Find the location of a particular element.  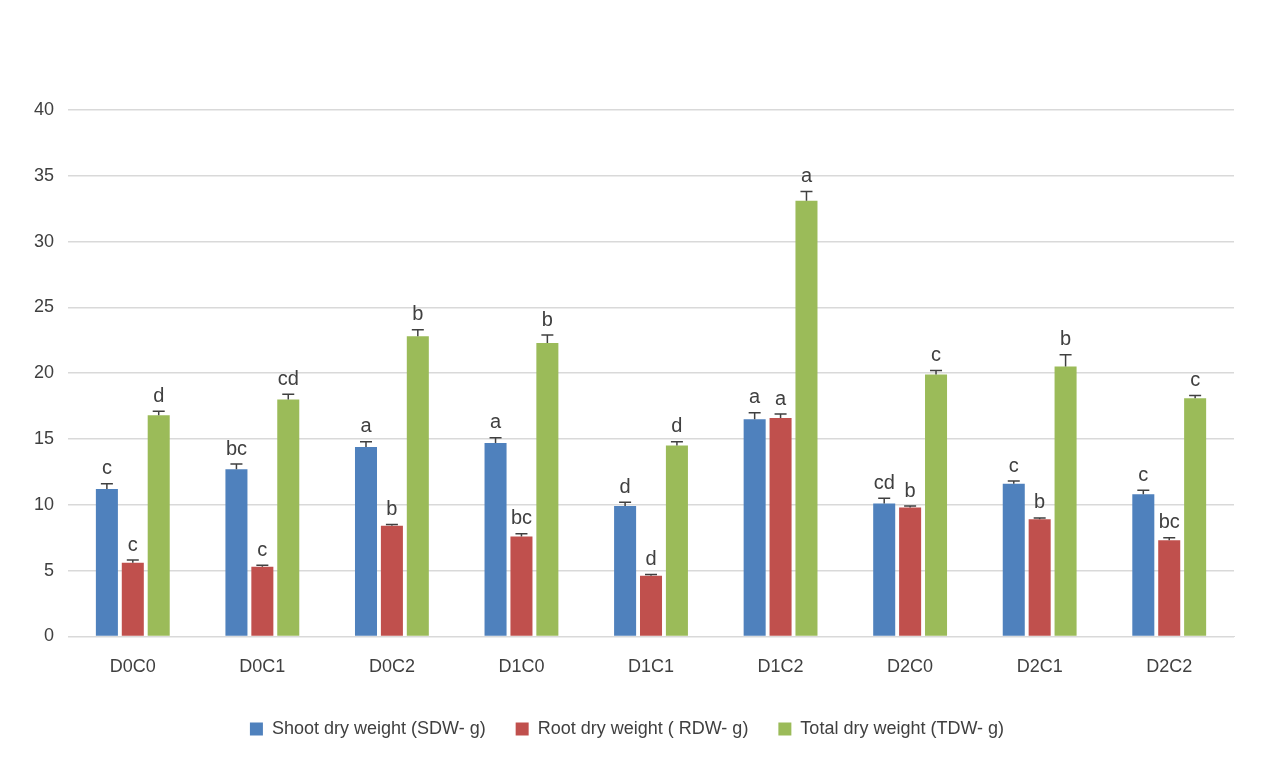

x-tick-label: D2C1 is located at coordinates (1039, 666).